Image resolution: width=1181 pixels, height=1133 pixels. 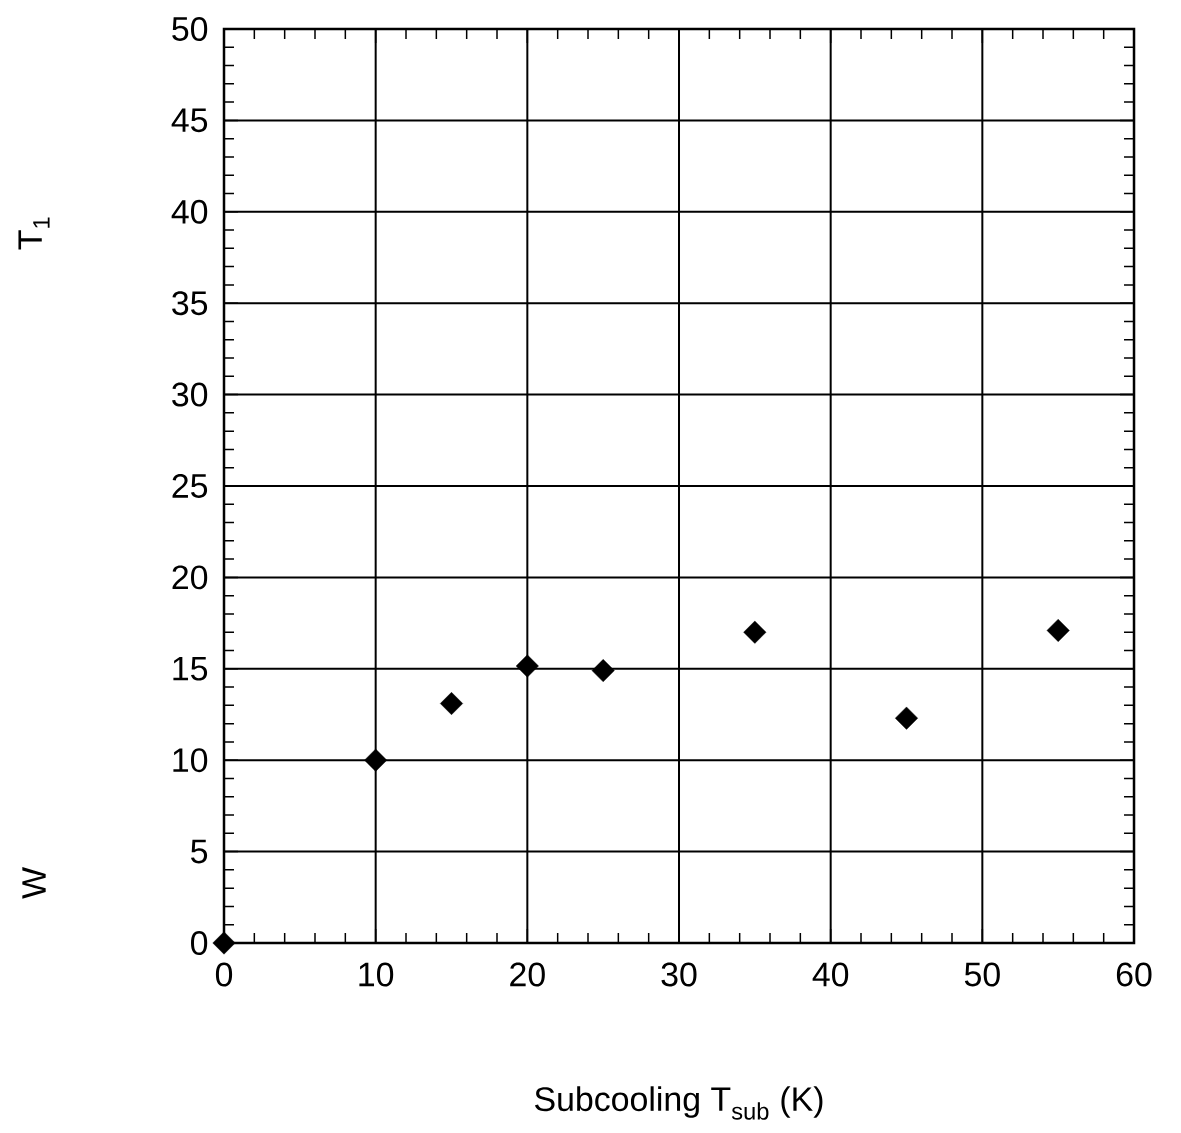 What do you see at coordinates (190, 28) in the screenshot?
I see `y-tick-label: 50` at bounding box center [190, 28].